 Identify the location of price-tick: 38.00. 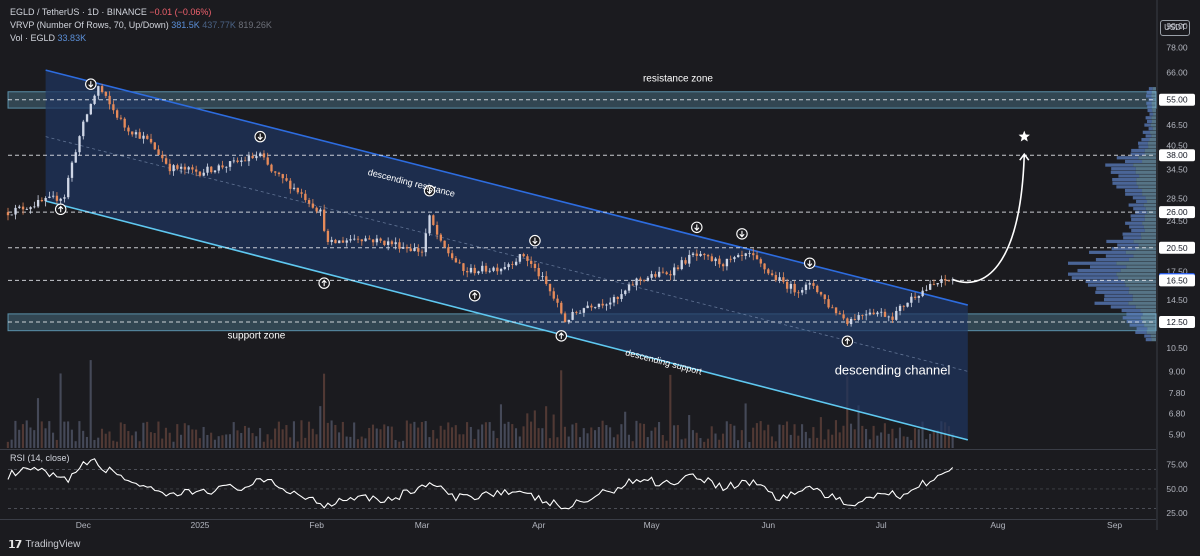
(1177, 155).